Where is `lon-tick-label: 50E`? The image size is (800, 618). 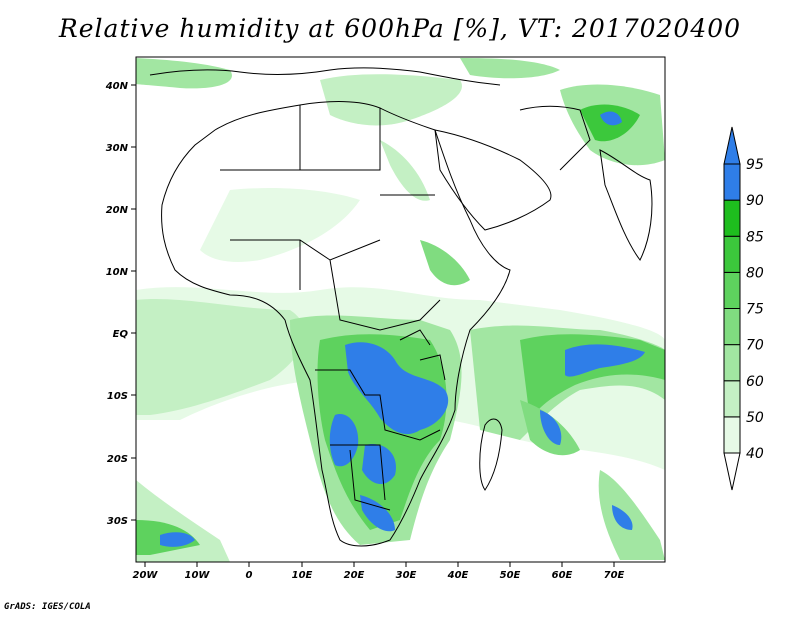
lon-tick-label: 50E is located at coordinates (510, 575).